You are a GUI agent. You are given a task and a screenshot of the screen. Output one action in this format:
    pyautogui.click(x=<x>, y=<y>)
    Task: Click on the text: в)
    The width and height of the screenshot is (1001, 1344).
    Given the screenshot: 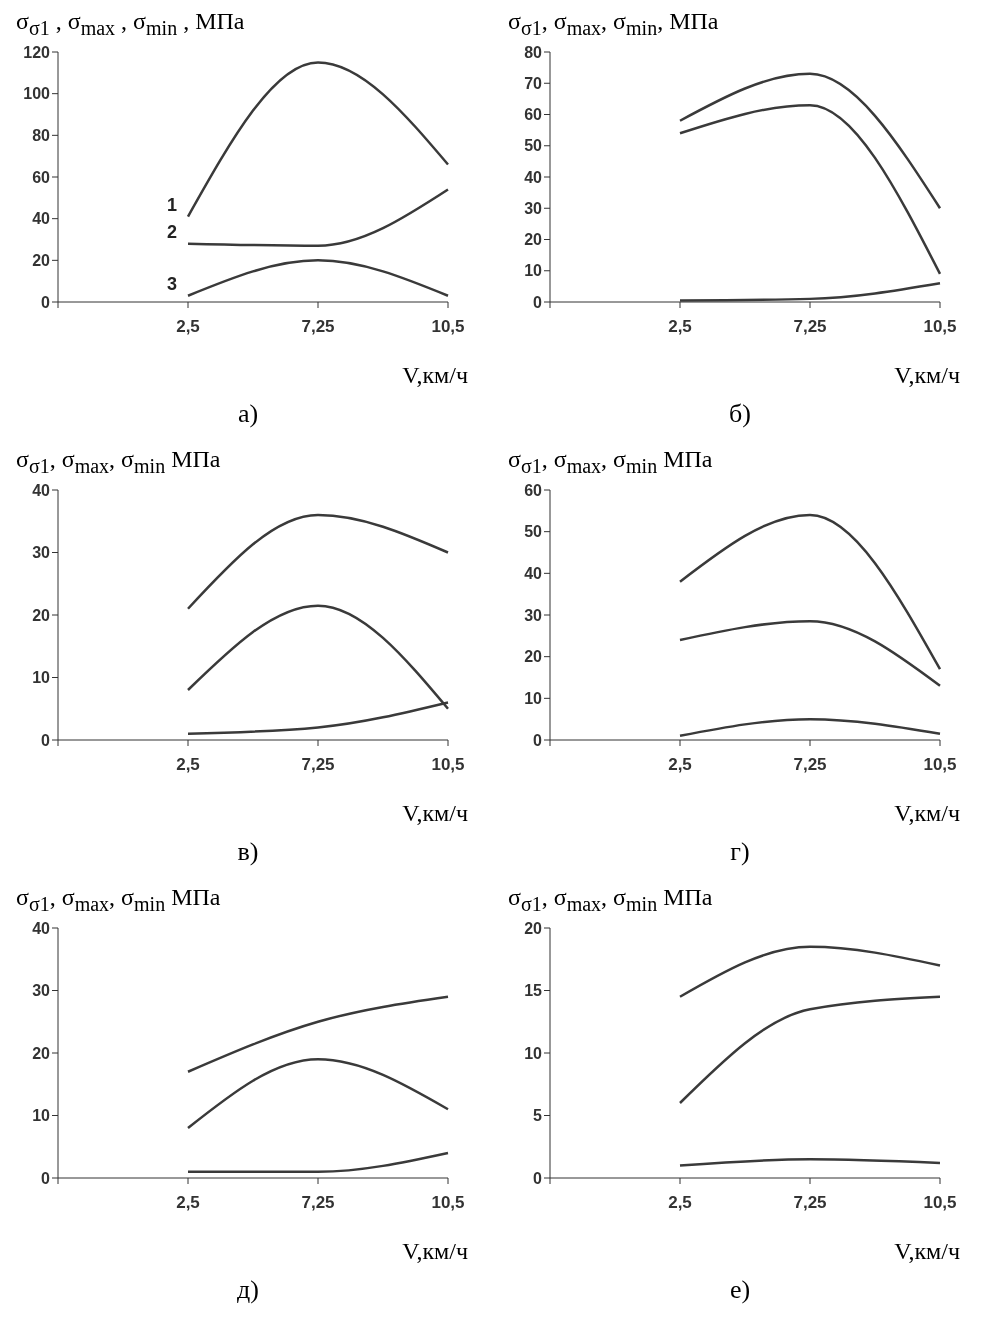 What is the action you would take?
    pyautogui.click(x=248, y=852)
    